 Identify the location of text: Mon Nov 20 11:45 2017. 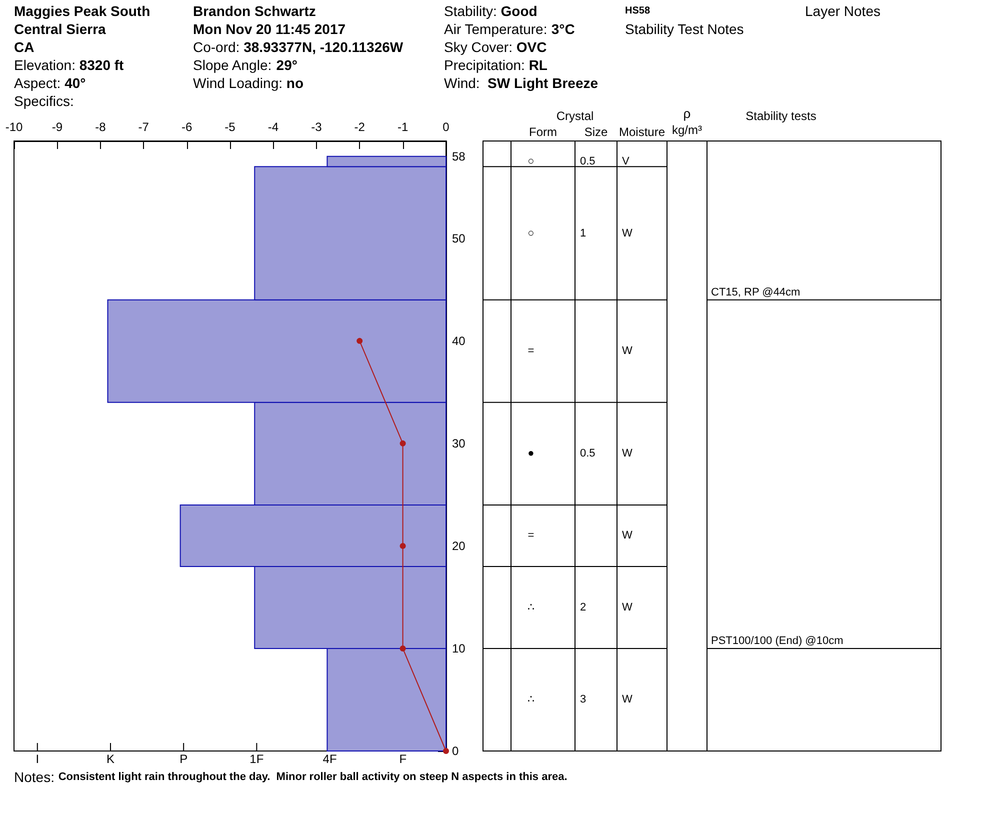
(269, 29).